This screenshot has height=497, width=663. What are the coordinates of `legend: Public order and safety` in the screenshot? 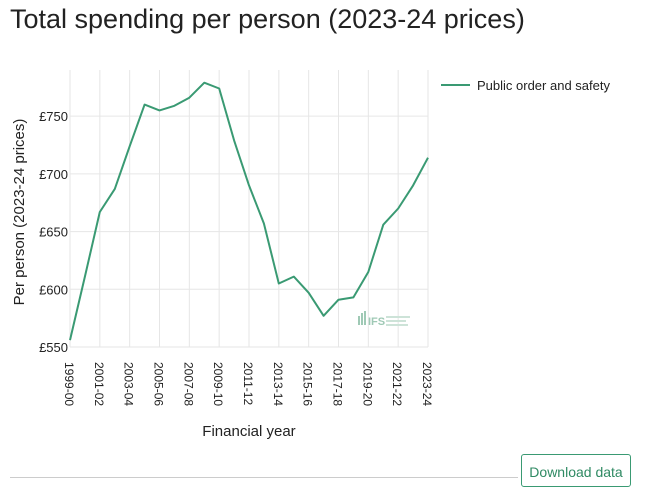 It's located at (525, 85).